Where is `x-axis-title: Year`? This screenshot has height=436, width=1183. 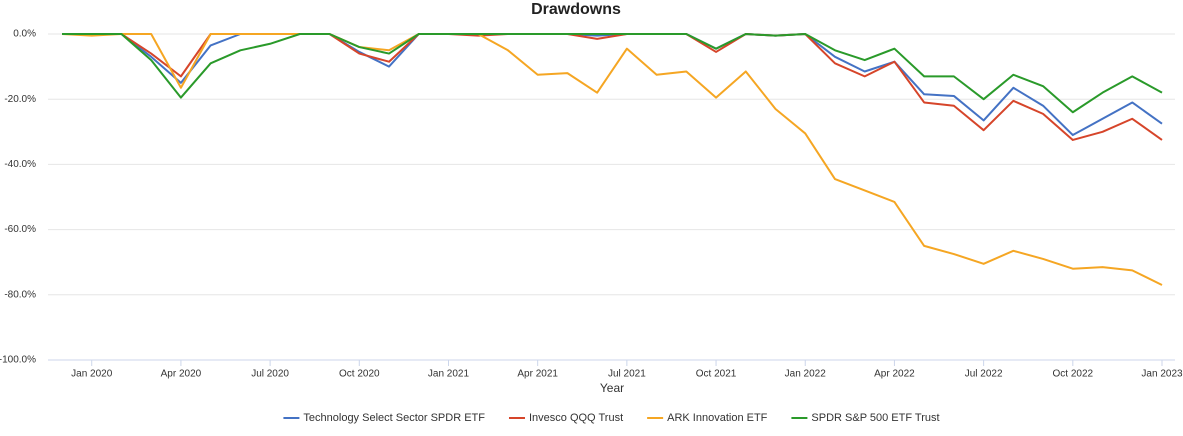
x-axis-title: Year is located at coordinates (612, 388).